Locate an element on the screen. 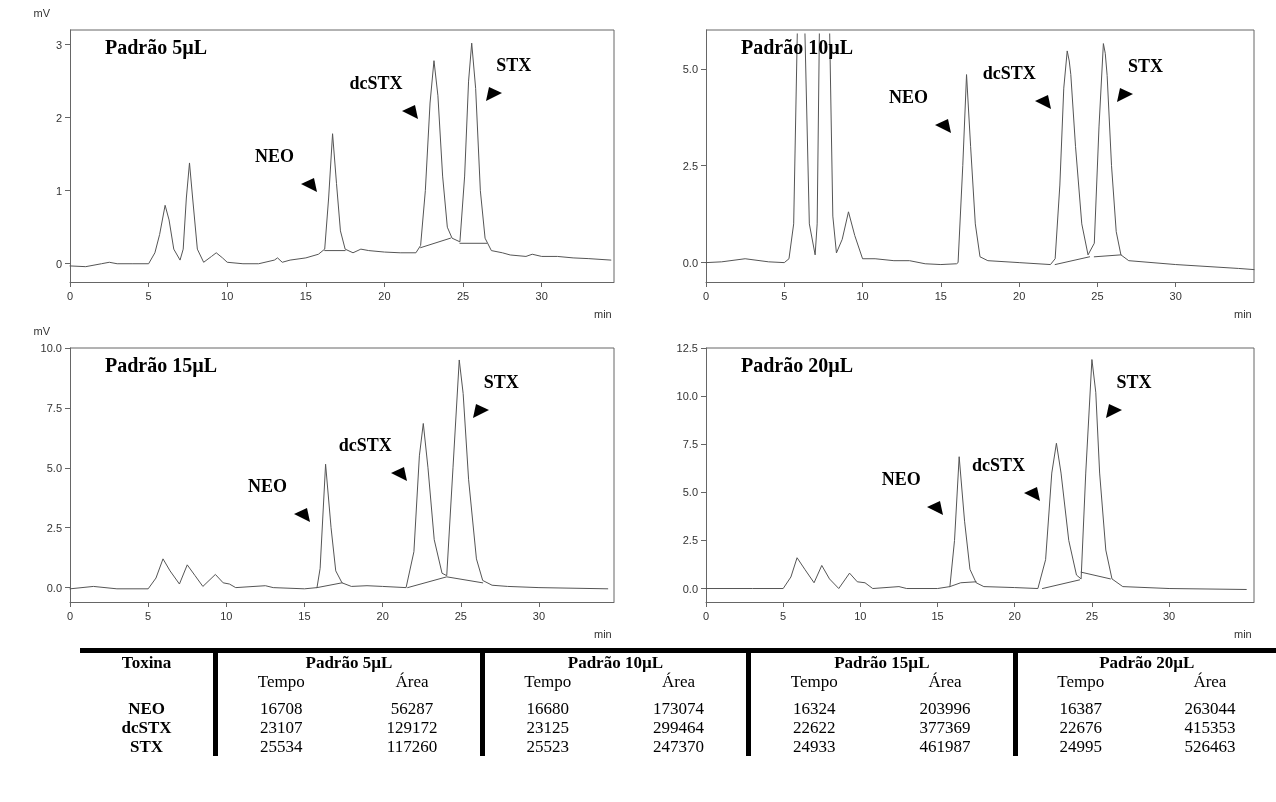  y-tick-label: STX is located at coordinates (147, 746).